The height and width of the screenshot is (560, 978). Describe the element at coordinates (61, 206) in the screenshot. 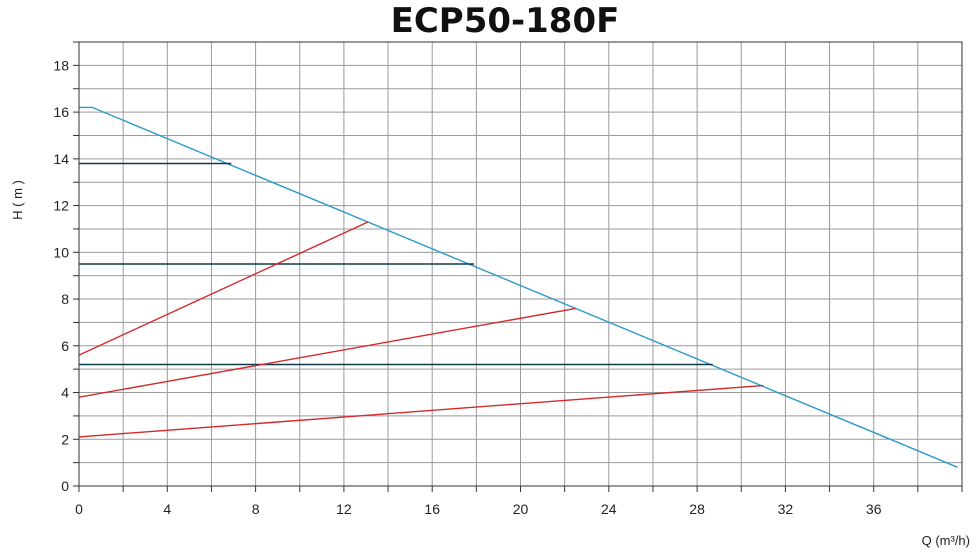

I see `y-tick-label: 12` at that location.